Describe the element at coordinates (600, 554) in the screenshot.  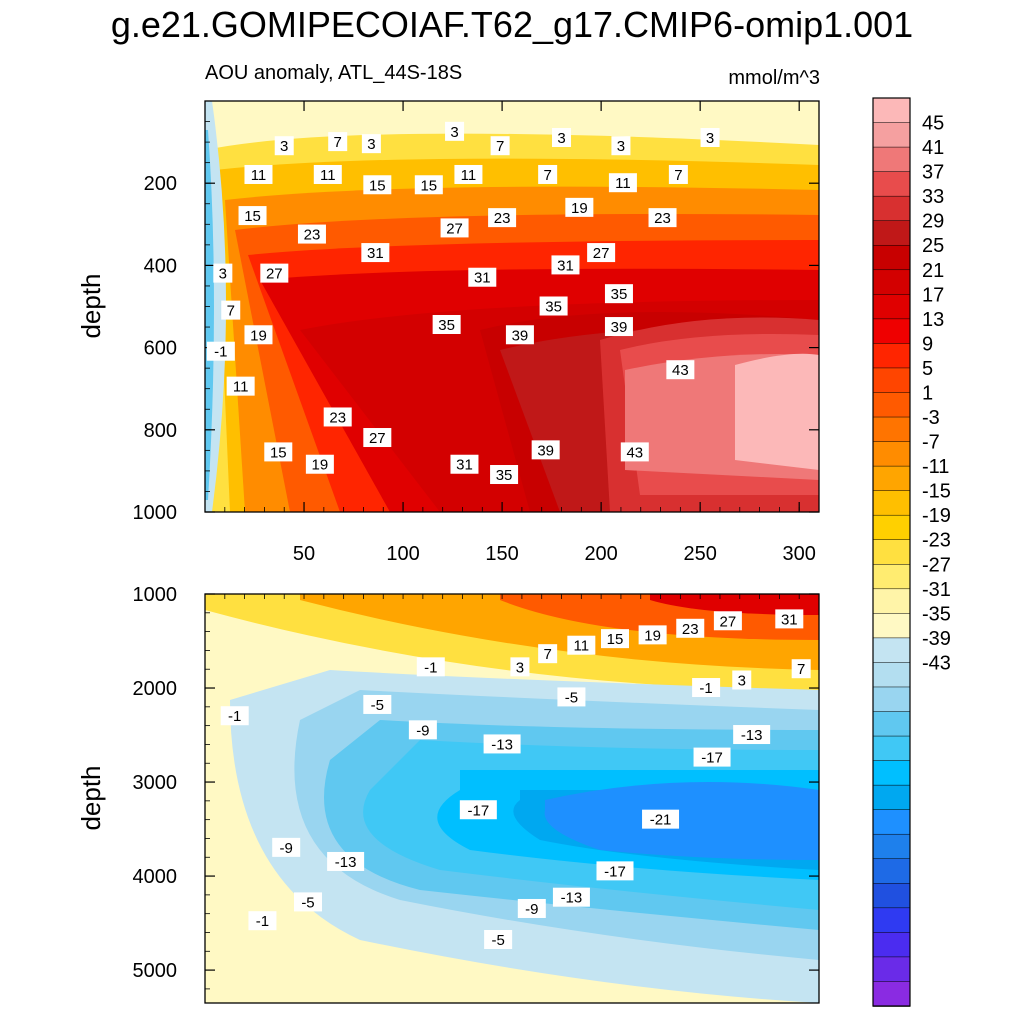
I see `upper-x-tick-label: 200` at that location.